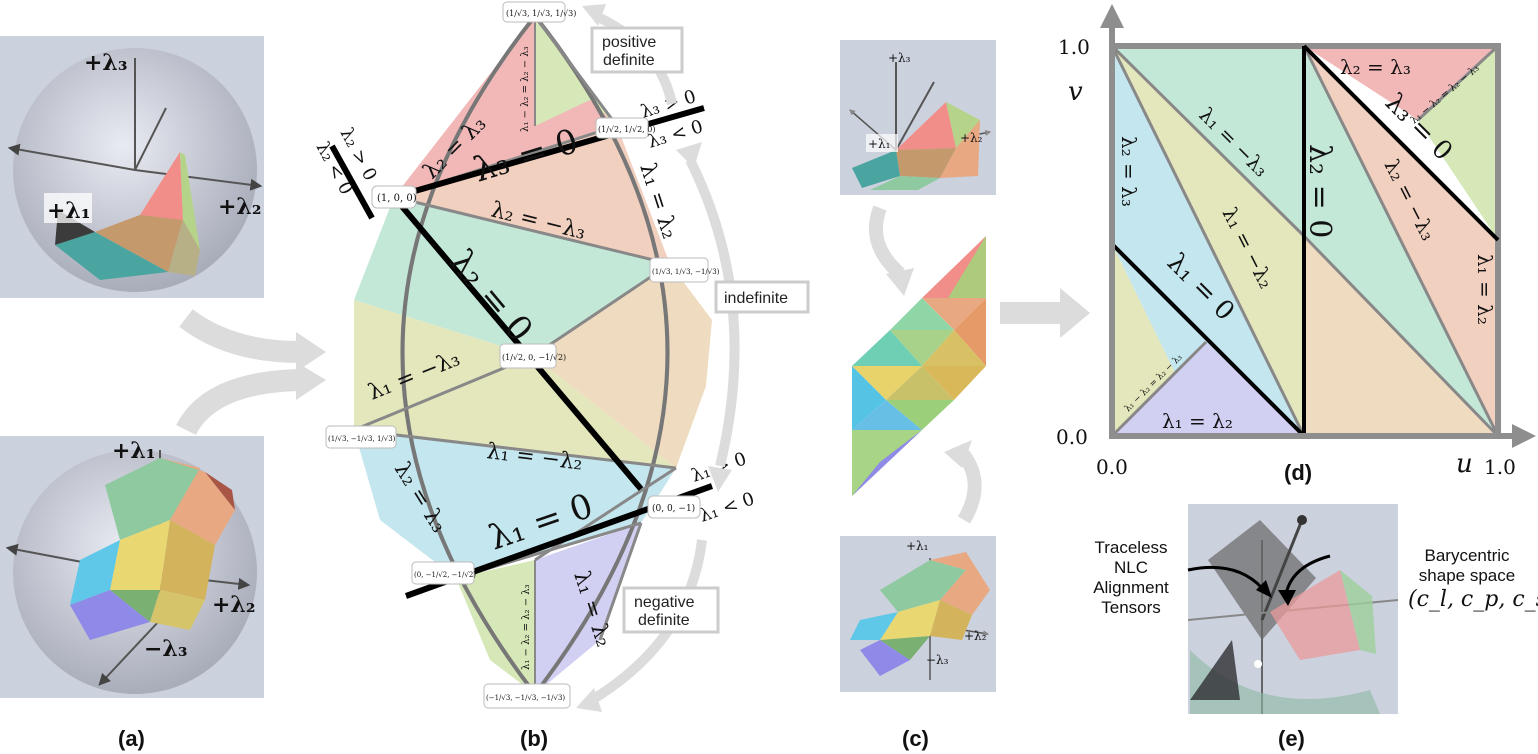  What do you see at coordinates (1075, 313) in the screenshot?
I see `arrow-c-to-d-head` at bounding box center [1075, 313].